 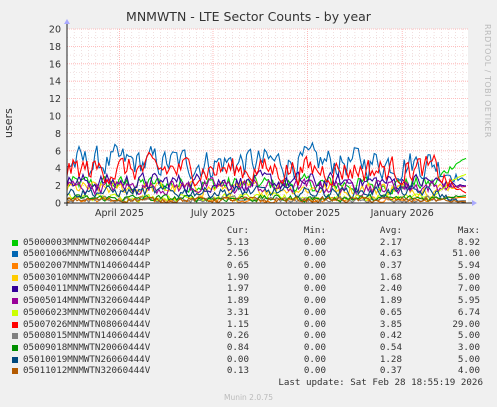 I want to click on y-tick-label: 6, so click(x=58, y=151).